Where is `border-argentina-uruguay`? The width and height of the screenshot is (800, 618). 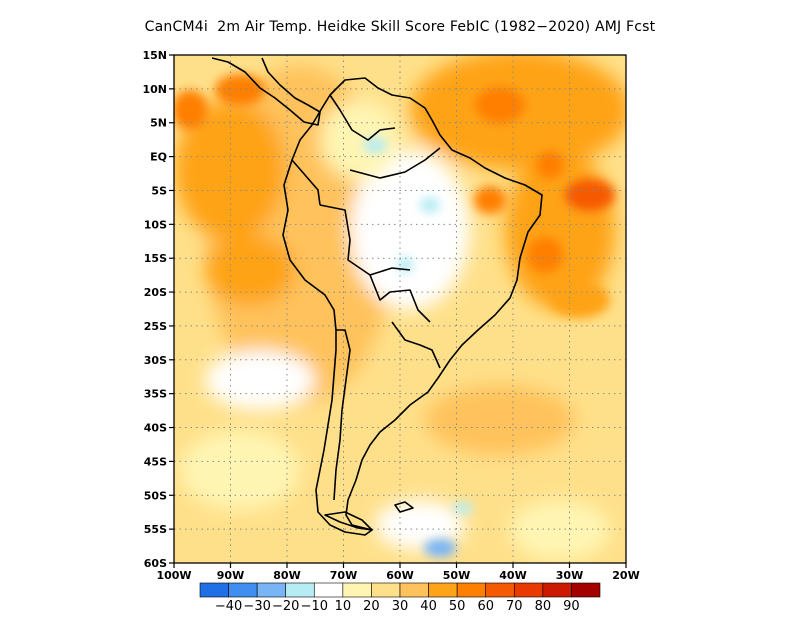 border-argentina-uruguay is located at coordinates (416, 345).